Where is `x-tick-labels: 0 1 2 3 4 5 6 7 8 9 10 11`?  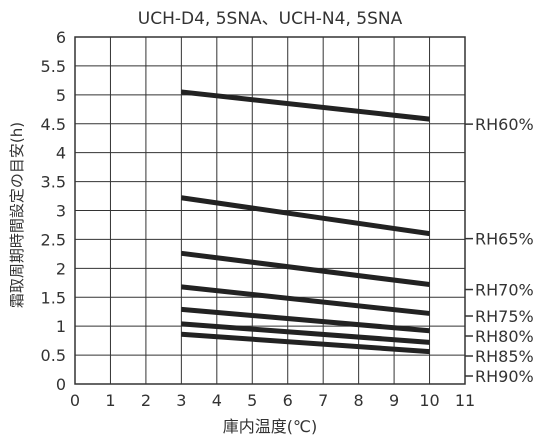
x-tick-labels: 0 1 2 3 4 5 6 7 8 9 10 11 is located at coordinates (272, 400).